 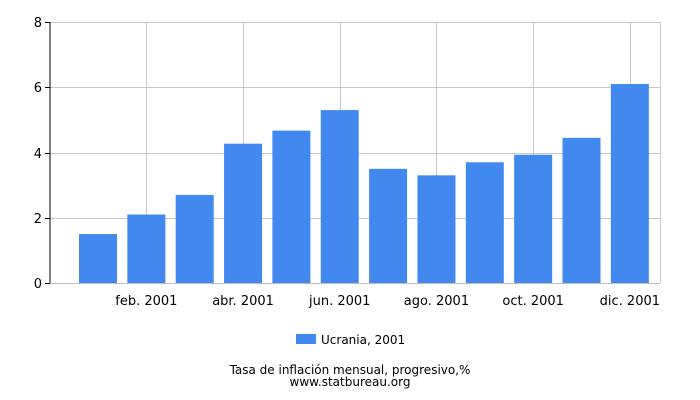 I want to click on x-tick-label: oct. 2001, so click(x=533, y=301).